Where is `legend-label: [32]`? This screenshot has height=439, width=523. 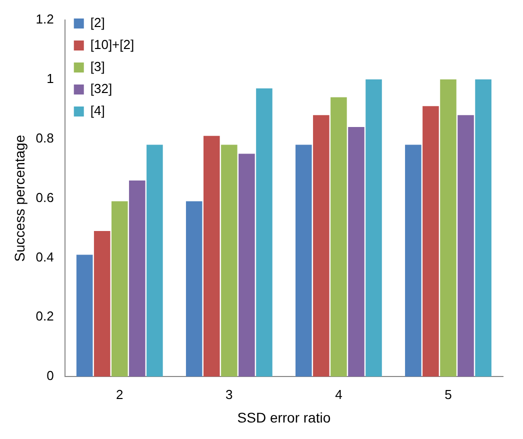
legend-label: [32] is located at coordinates (101, 88).